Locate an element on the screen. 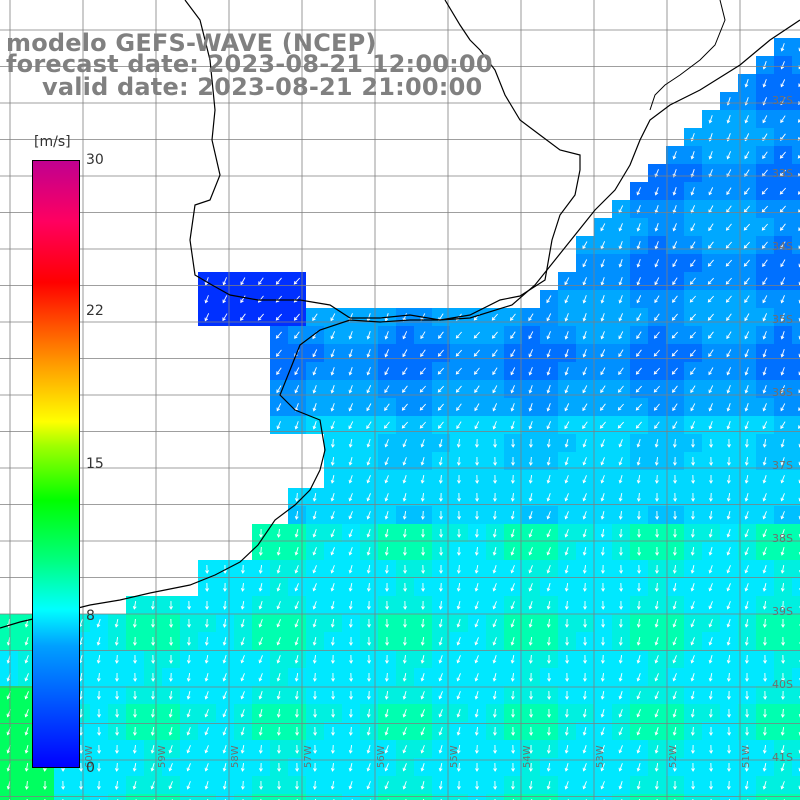  lat-label: 36S is located at coordinates (782, 392).